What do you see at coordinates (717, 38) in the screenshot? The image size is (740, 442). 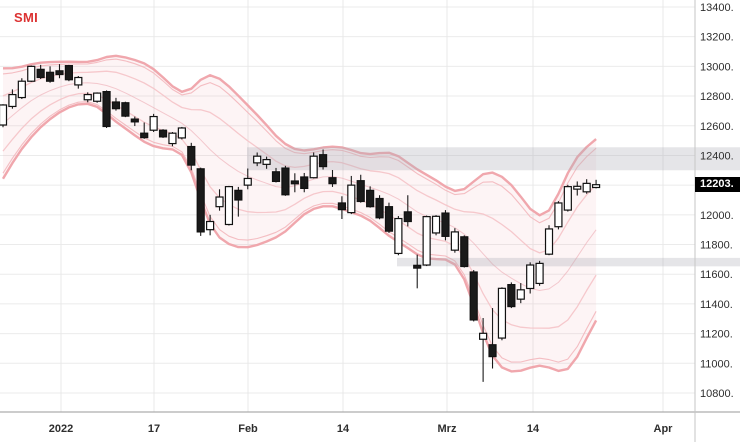 I see `price-axis-label: 13200.` at bounding box center [717, 38].